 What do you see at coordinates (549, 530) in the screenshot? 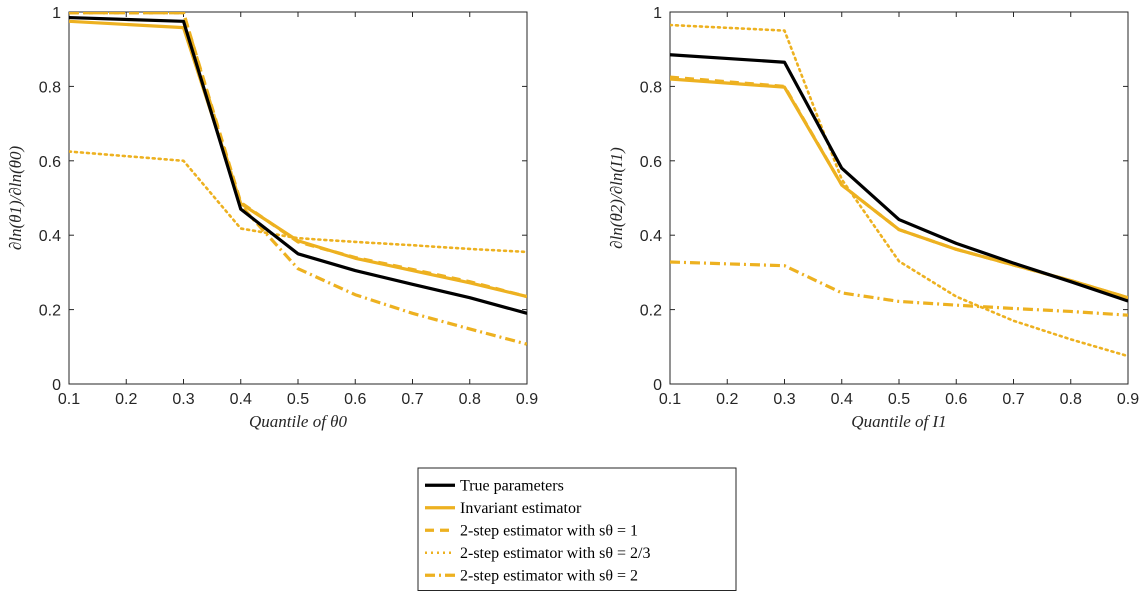
I see `legend-label: 2-step estimator with sθ = 1` at bounding box center [549, 530].